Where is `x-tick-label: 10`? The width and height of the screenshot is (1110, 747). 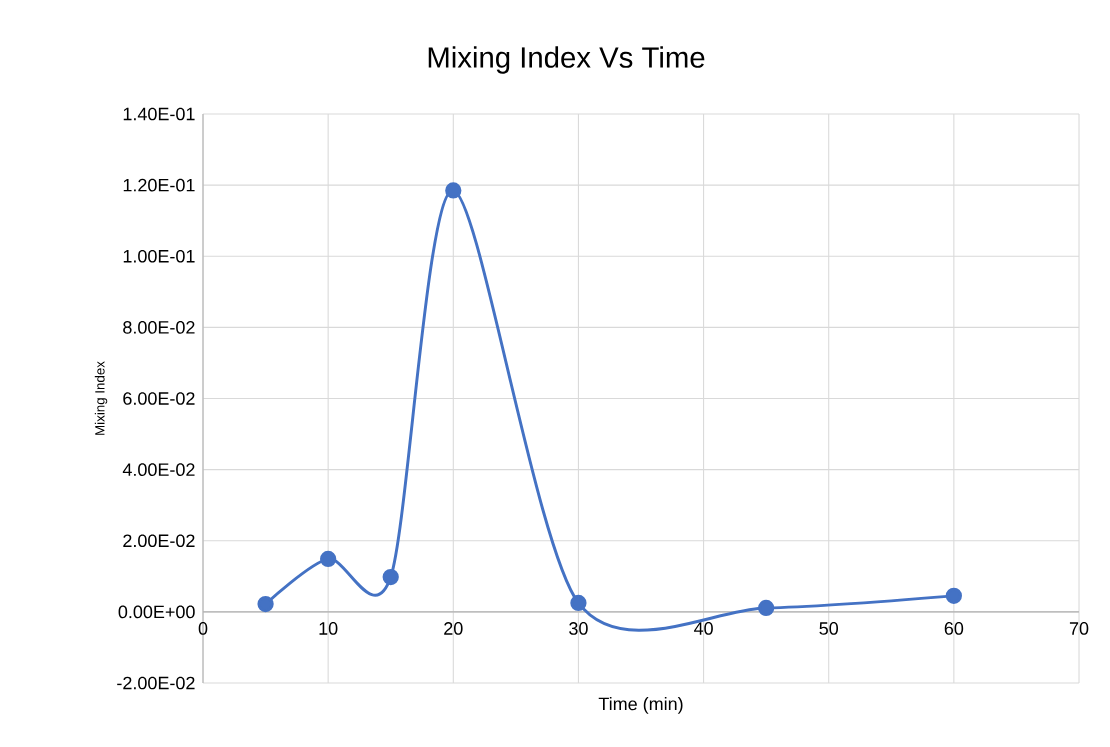
x-tick-label: 10 is located at coordinates (328, 628).